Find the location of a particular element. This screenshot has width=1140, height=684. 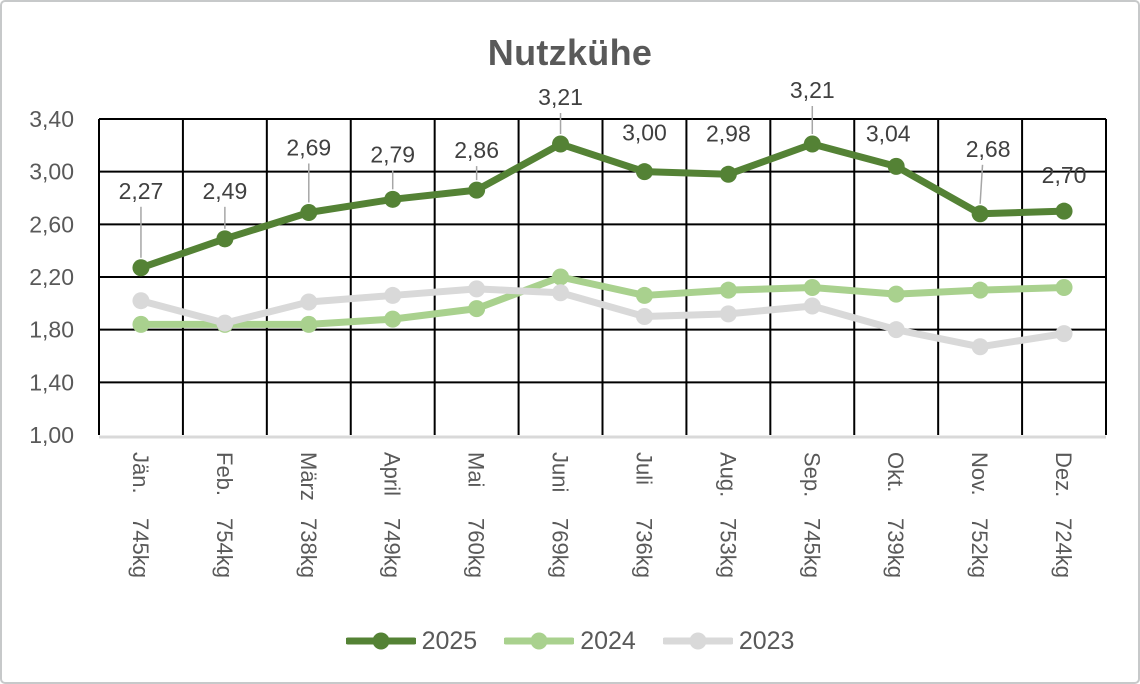

legend-item-2023: 2023 is located at coordinates (728, 641).